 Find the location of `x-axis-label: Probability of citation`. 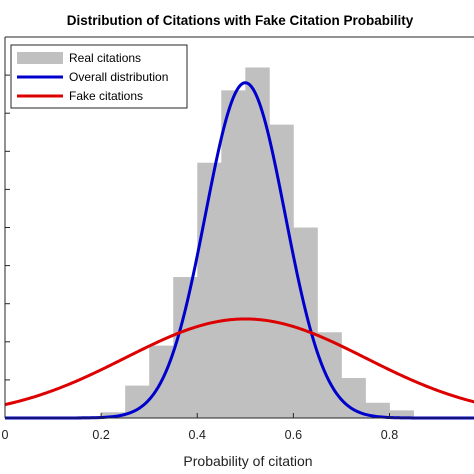

x-axis-label: Probability of citation is located at coordinates (247, 461).